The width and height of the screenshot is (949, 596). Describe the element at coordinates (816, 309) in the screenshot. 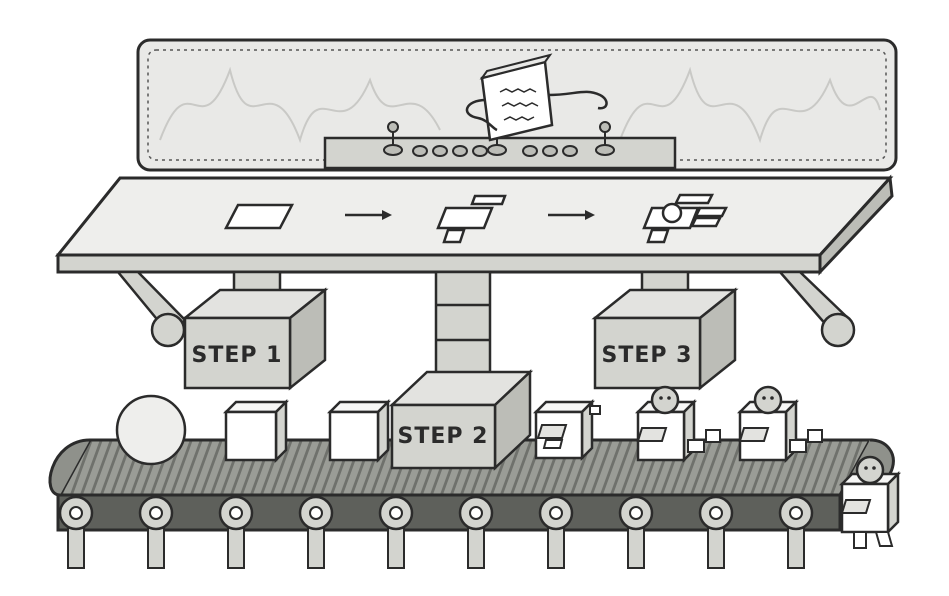

I see `right-bracket` at that location.